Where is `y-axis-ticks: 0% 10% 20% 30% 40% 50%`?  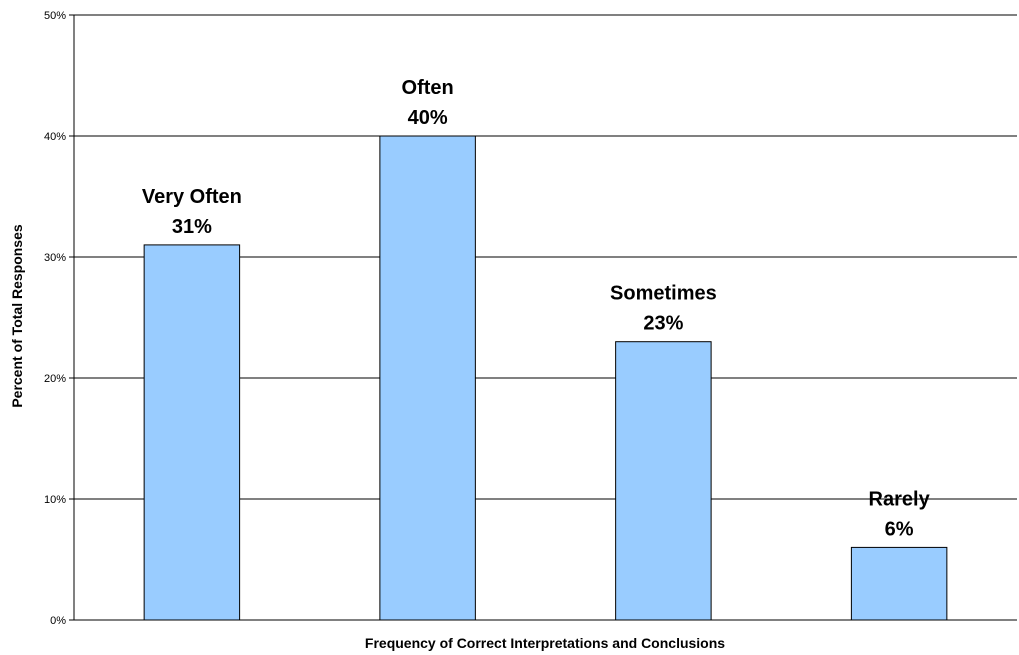 y-axis-ticks: 0% 10% 20% 30% 40% 50% is located at coordinates (59, 318).